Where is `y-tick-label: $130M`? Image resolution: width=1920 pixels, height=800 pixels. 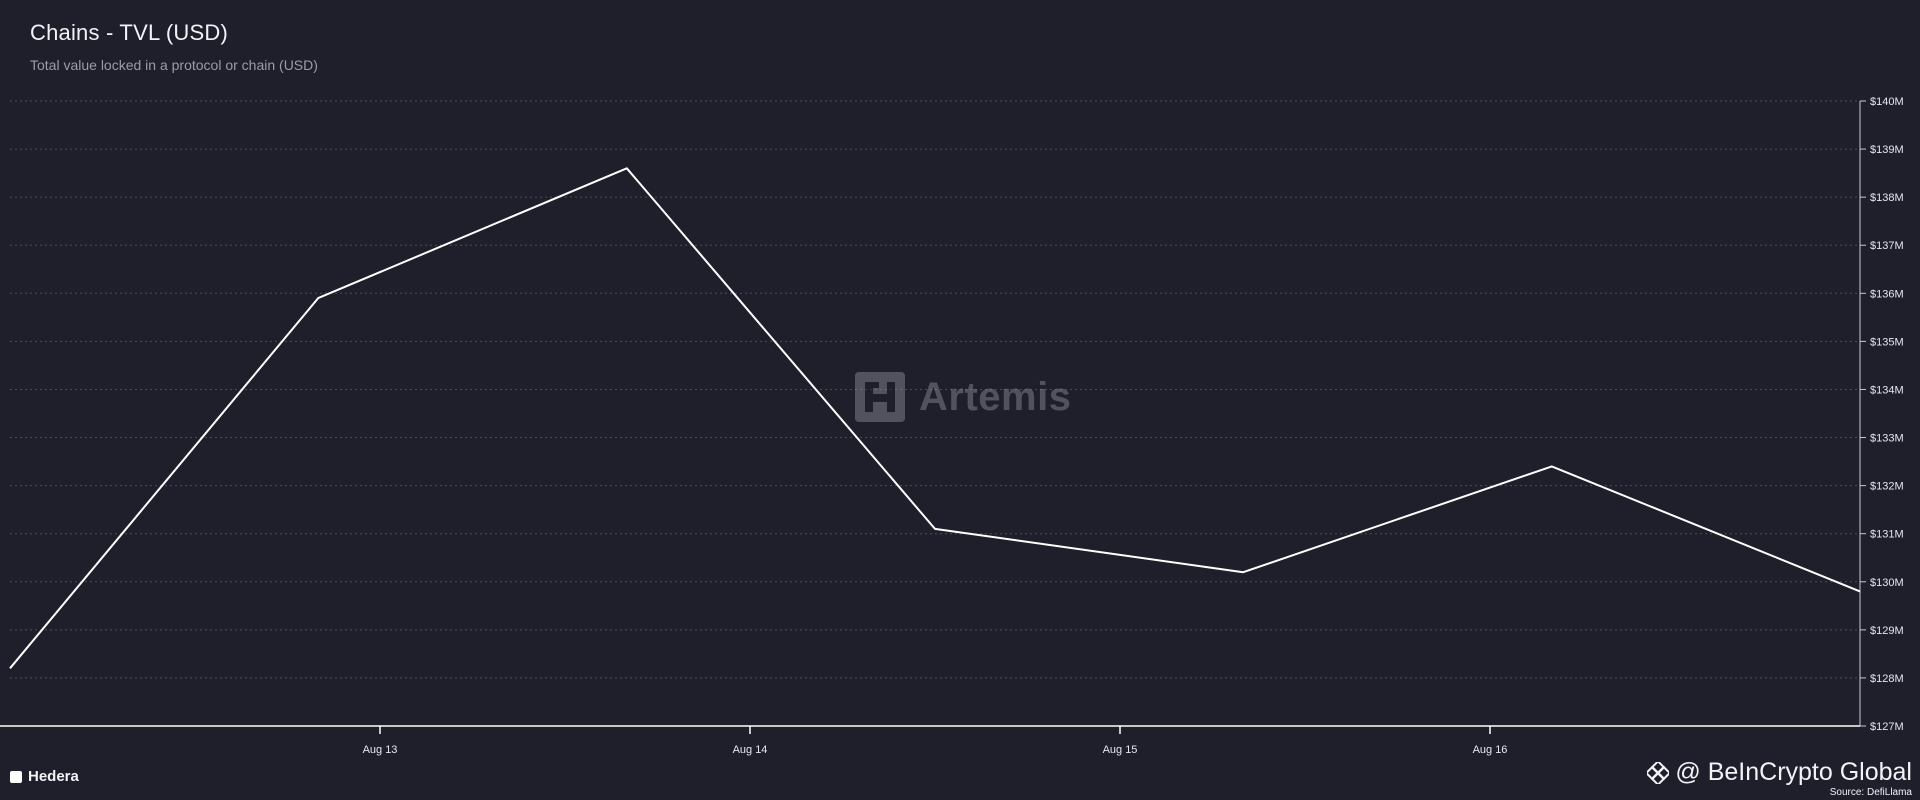 y-tick-label: $130M is located at coordinates (1887, 583).